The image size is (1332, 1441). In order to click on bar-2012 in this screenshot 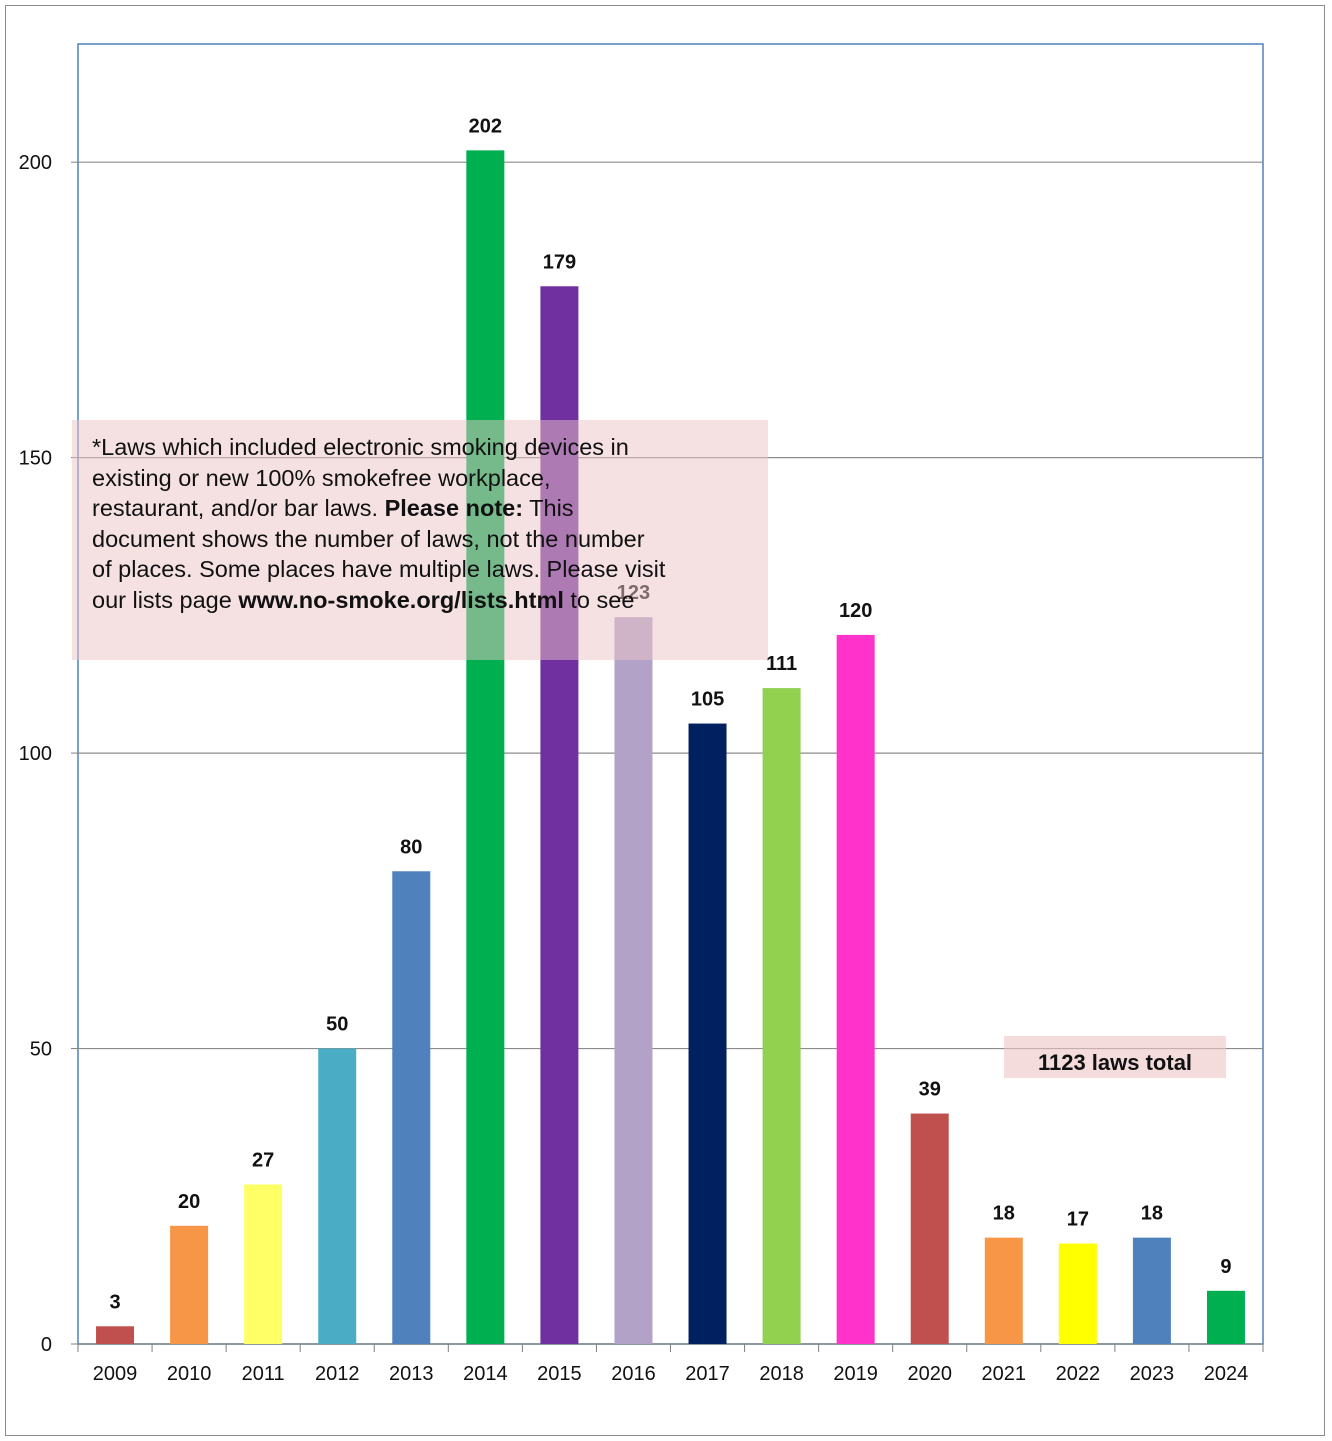, I will do `click(337, 1196)`.